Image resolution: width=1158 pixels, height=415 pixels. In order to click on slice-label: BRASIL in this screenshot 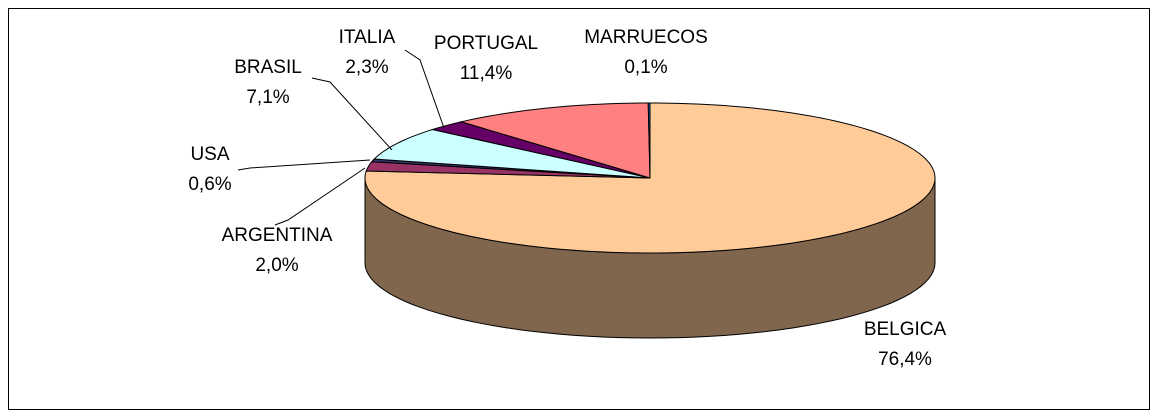, I will do `click(268, 67)`.